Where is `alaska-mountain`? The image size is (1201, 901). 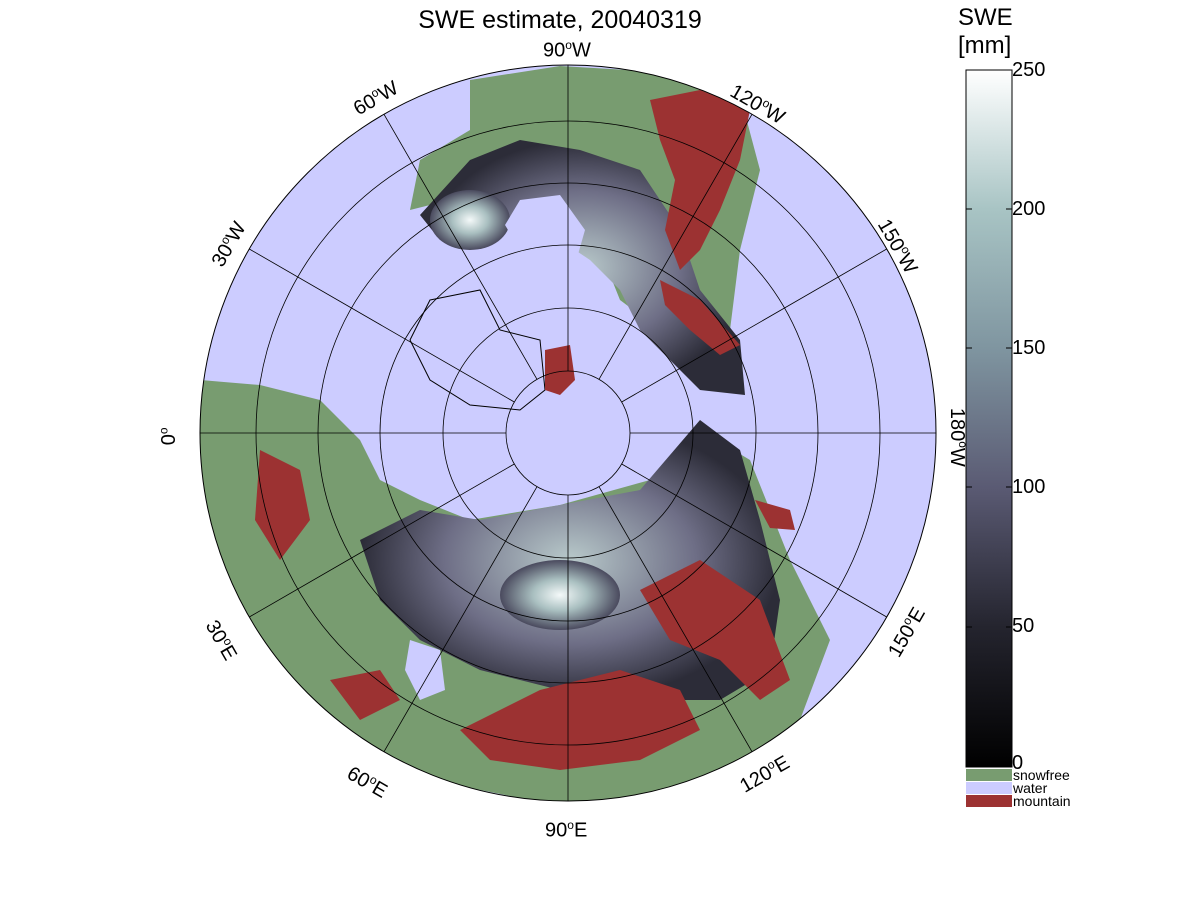
alaska-mountain is located at coordinates (700, 317).